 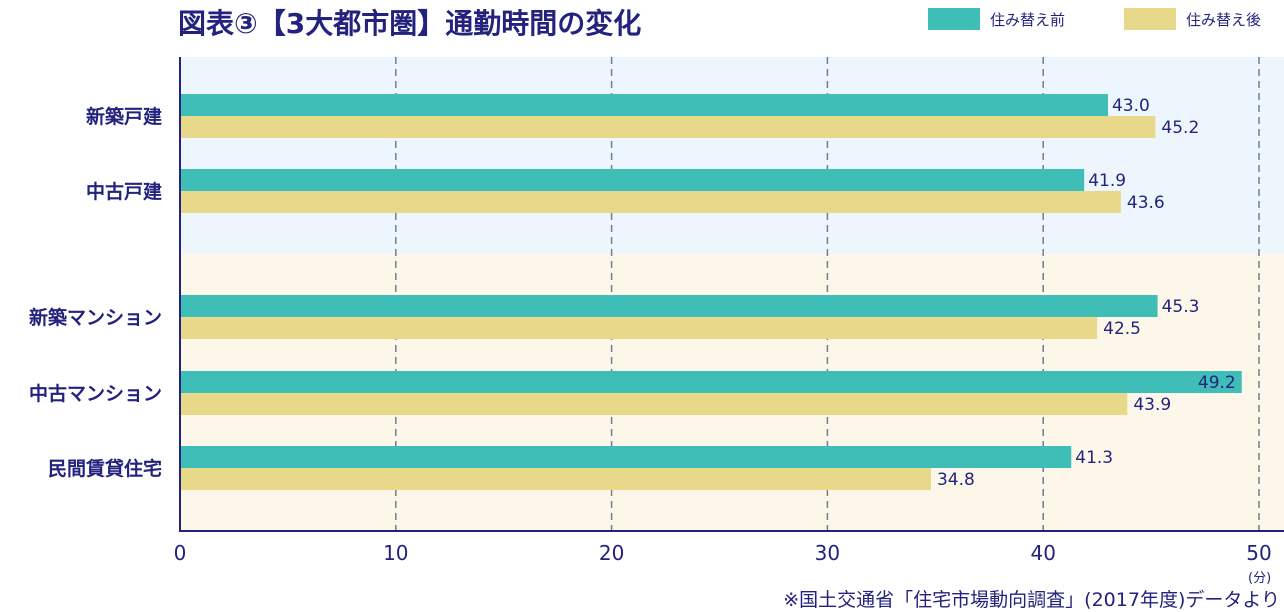 I want to click on x-tick-label-10: 10, so click(x=395, y=553).